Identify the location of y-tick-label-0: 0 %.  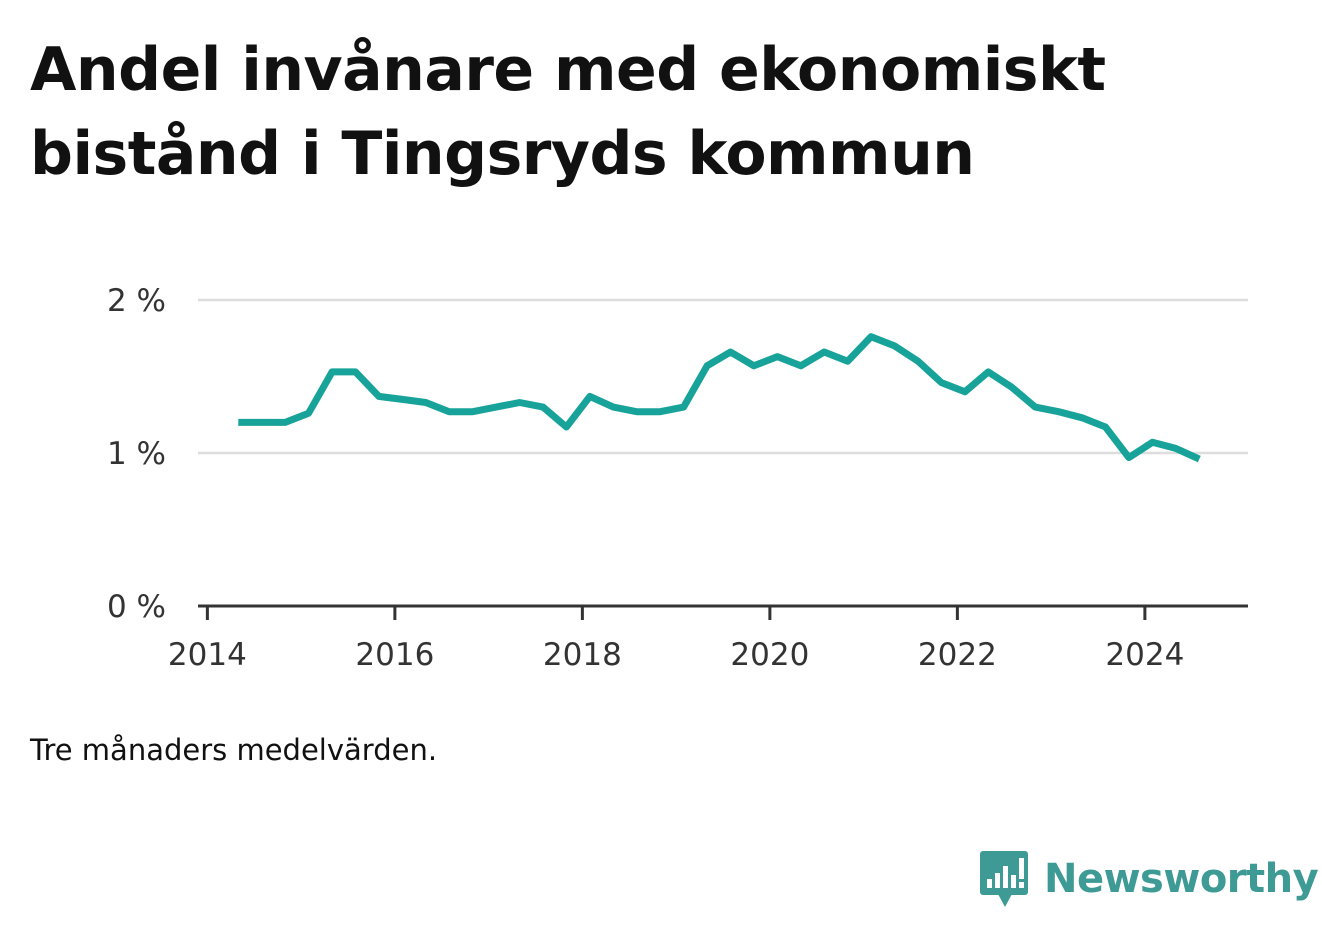
(136, 607).